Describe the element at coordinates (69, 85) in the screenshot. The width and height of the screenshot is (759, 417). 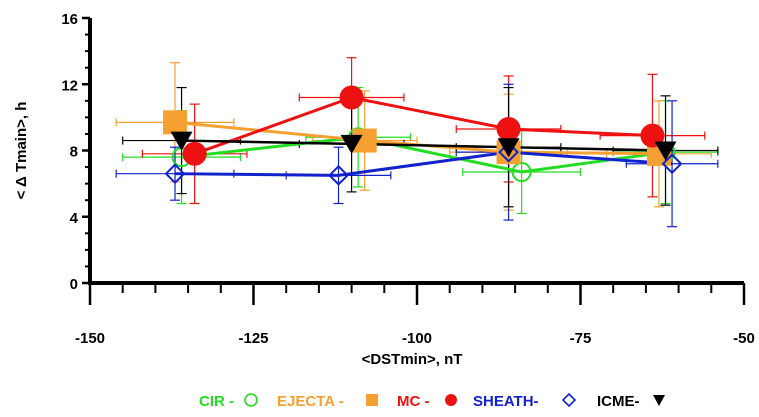
I see `y-tick-label: 12` at that location.